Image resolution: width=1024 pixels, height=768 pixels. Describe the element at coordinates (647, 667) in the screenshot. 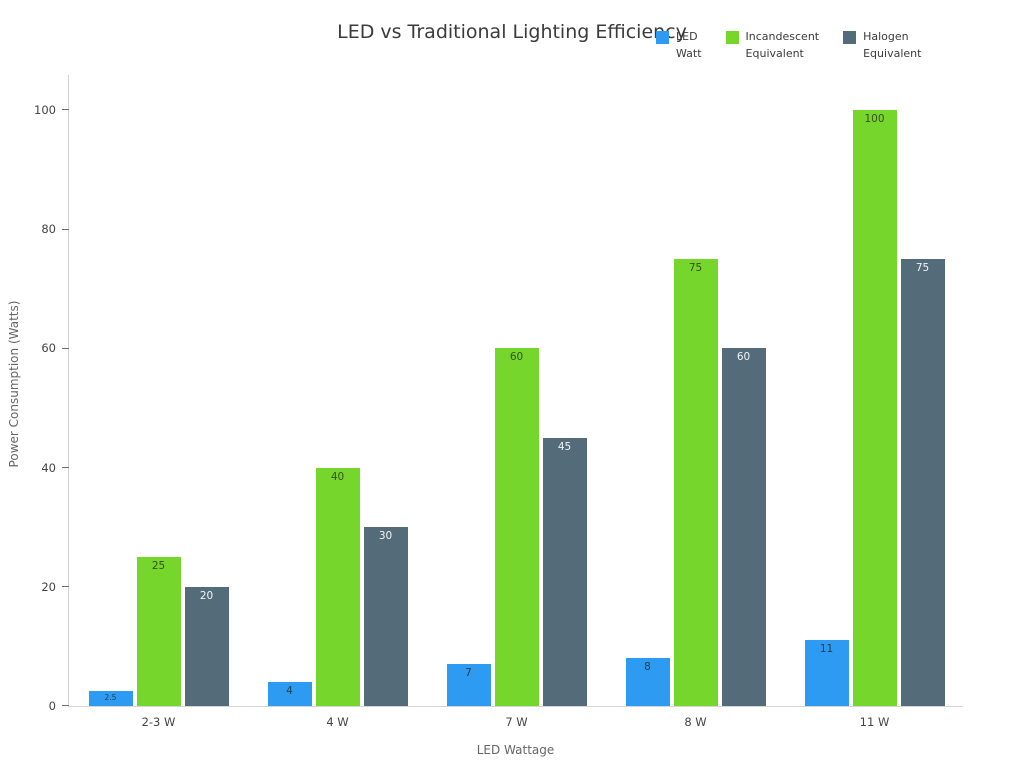

I see `bar-value-label: 8` at that location.